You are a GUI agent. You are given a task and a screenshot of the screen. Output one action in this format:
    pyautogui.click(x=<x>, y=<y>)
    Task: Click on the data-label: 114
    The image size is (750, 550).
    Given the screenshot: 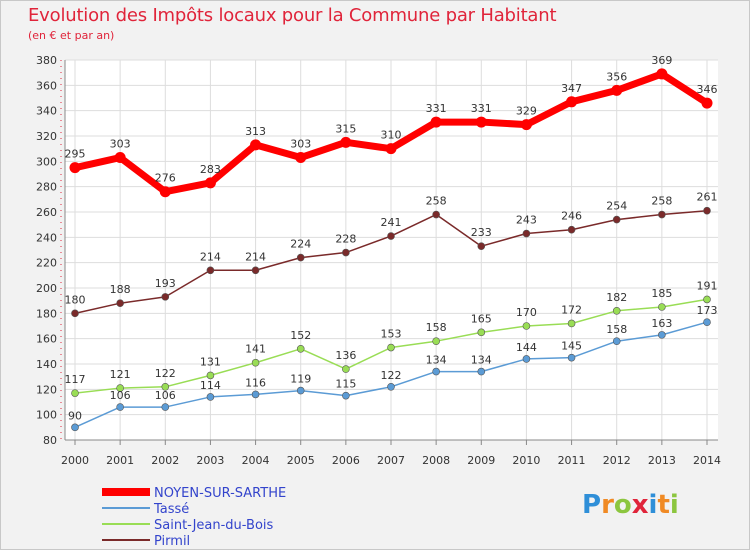 What is the action you would take?
    pyautogui.click(x=210, y=385)
    